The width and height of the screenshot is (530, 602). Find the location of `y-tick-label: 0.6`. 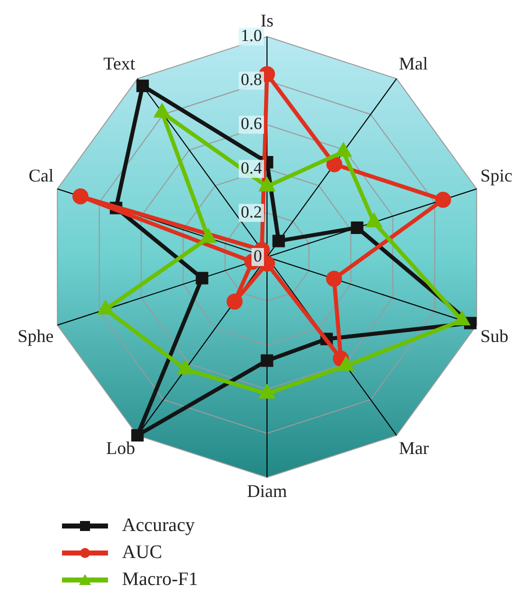

y-tick-label: 0.6 is located at coordinates (251, 124).